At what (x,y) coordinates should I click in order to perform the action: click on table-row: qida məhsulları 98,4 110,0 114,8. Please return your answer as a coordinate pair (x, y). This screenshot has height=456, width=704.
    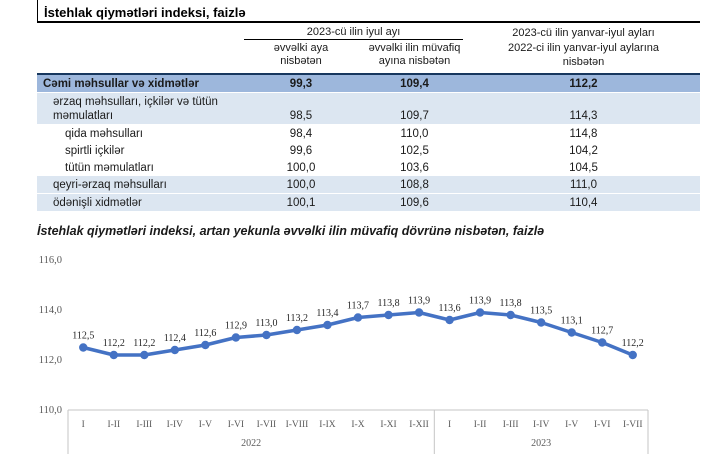
    Looking at the image, I should click on (368, 133).